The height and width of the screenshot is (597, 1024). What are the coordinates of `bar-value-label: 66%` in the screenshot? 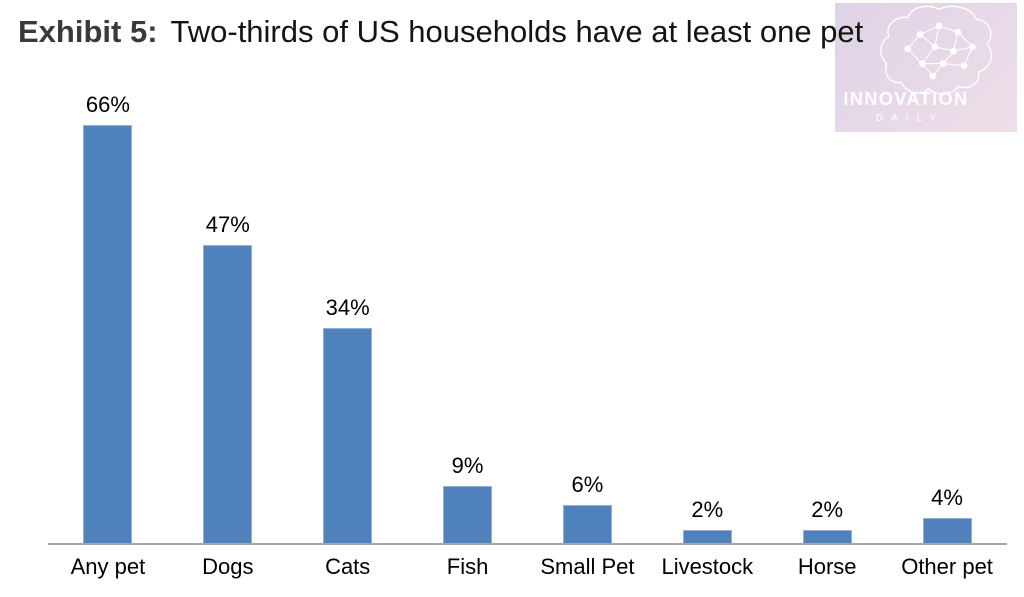 It's located at (107, 104).